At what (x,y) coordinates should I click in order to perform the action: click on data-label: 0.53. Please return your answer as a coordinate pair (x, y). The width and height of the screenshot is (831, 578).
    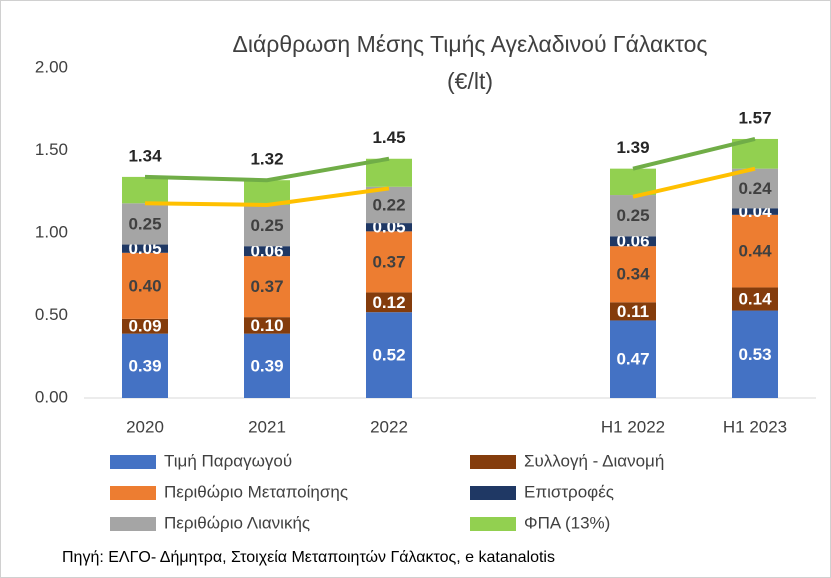
    Looking at the image, I should click on (754, 354).